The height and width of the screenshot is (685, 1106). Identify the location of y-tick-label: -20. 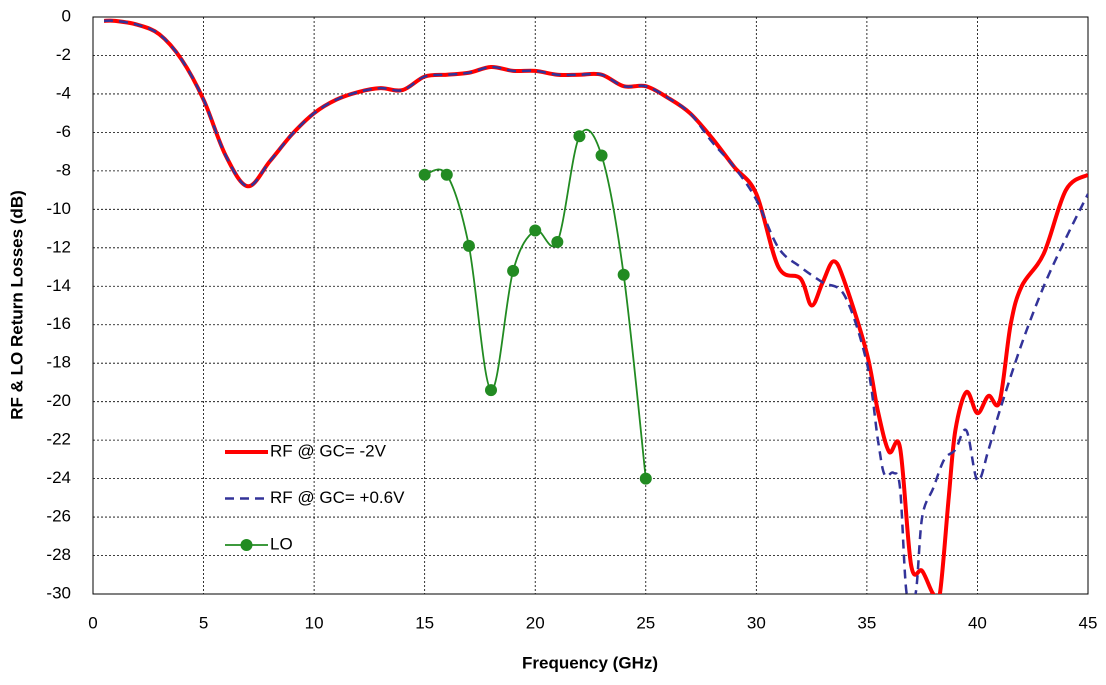
(58, 400).